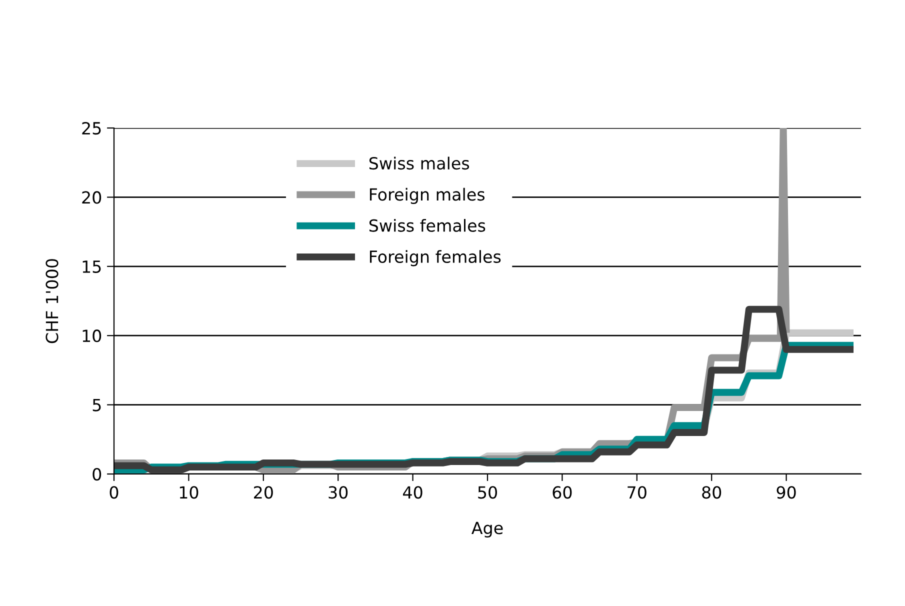  Describe the element at coordinates (96, 405) in the screenshot. I see `y-tick-label: 5` at that location.